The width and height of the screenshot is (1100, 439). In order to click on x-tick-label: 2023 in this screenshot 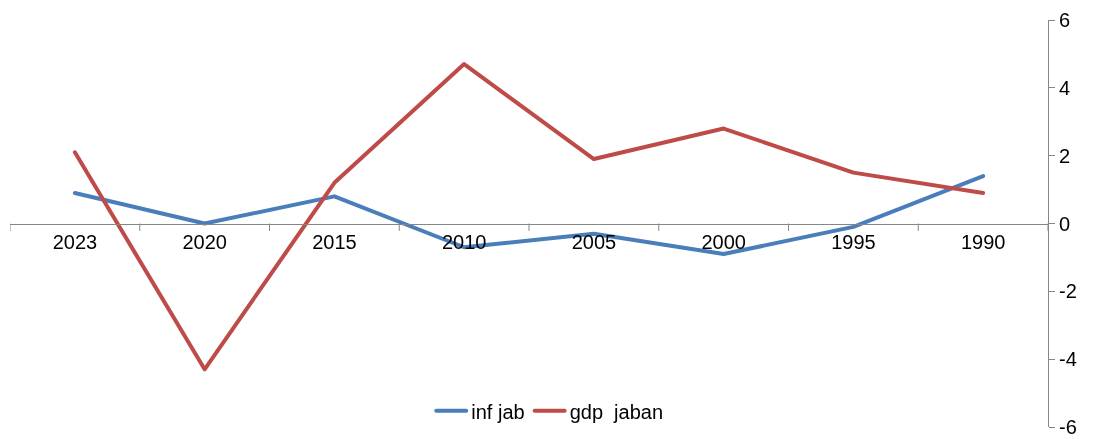, I will do `click(75, 241)`.